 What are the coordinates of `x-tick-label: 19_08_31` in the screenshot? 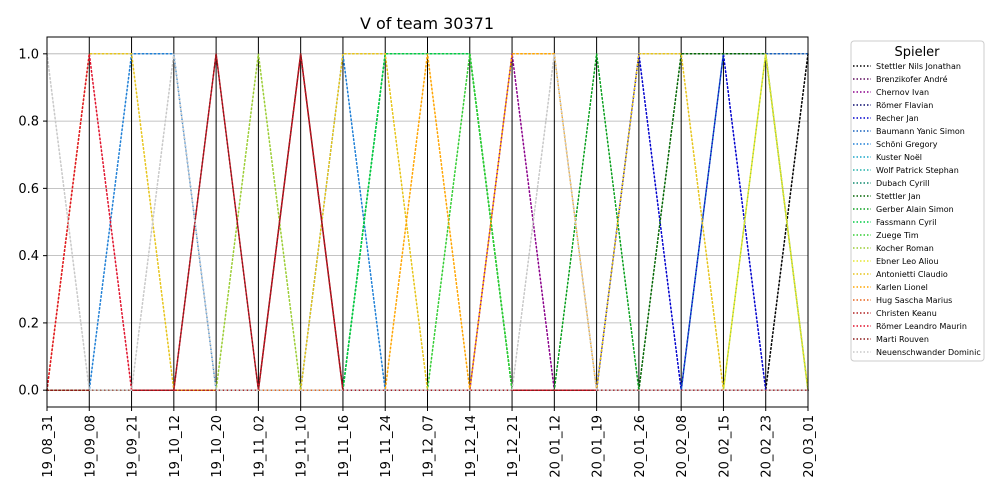 It's located at (48, 446).